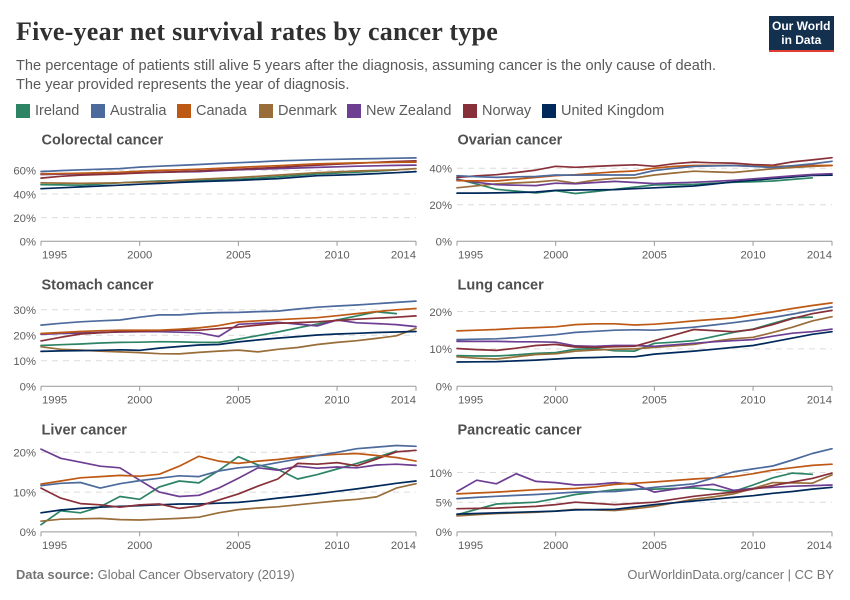 This screenshot has height=600, width=850. I want to click on svg-text: Stomach cancer, so click(98, 286).